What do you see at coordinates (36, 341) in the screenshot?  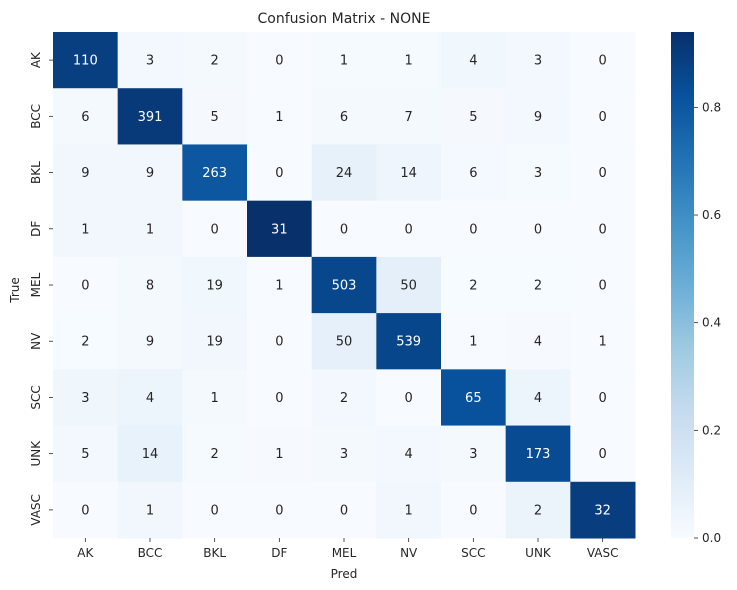 I see `y-tick-label: NV` at bounding box center [36, 341].